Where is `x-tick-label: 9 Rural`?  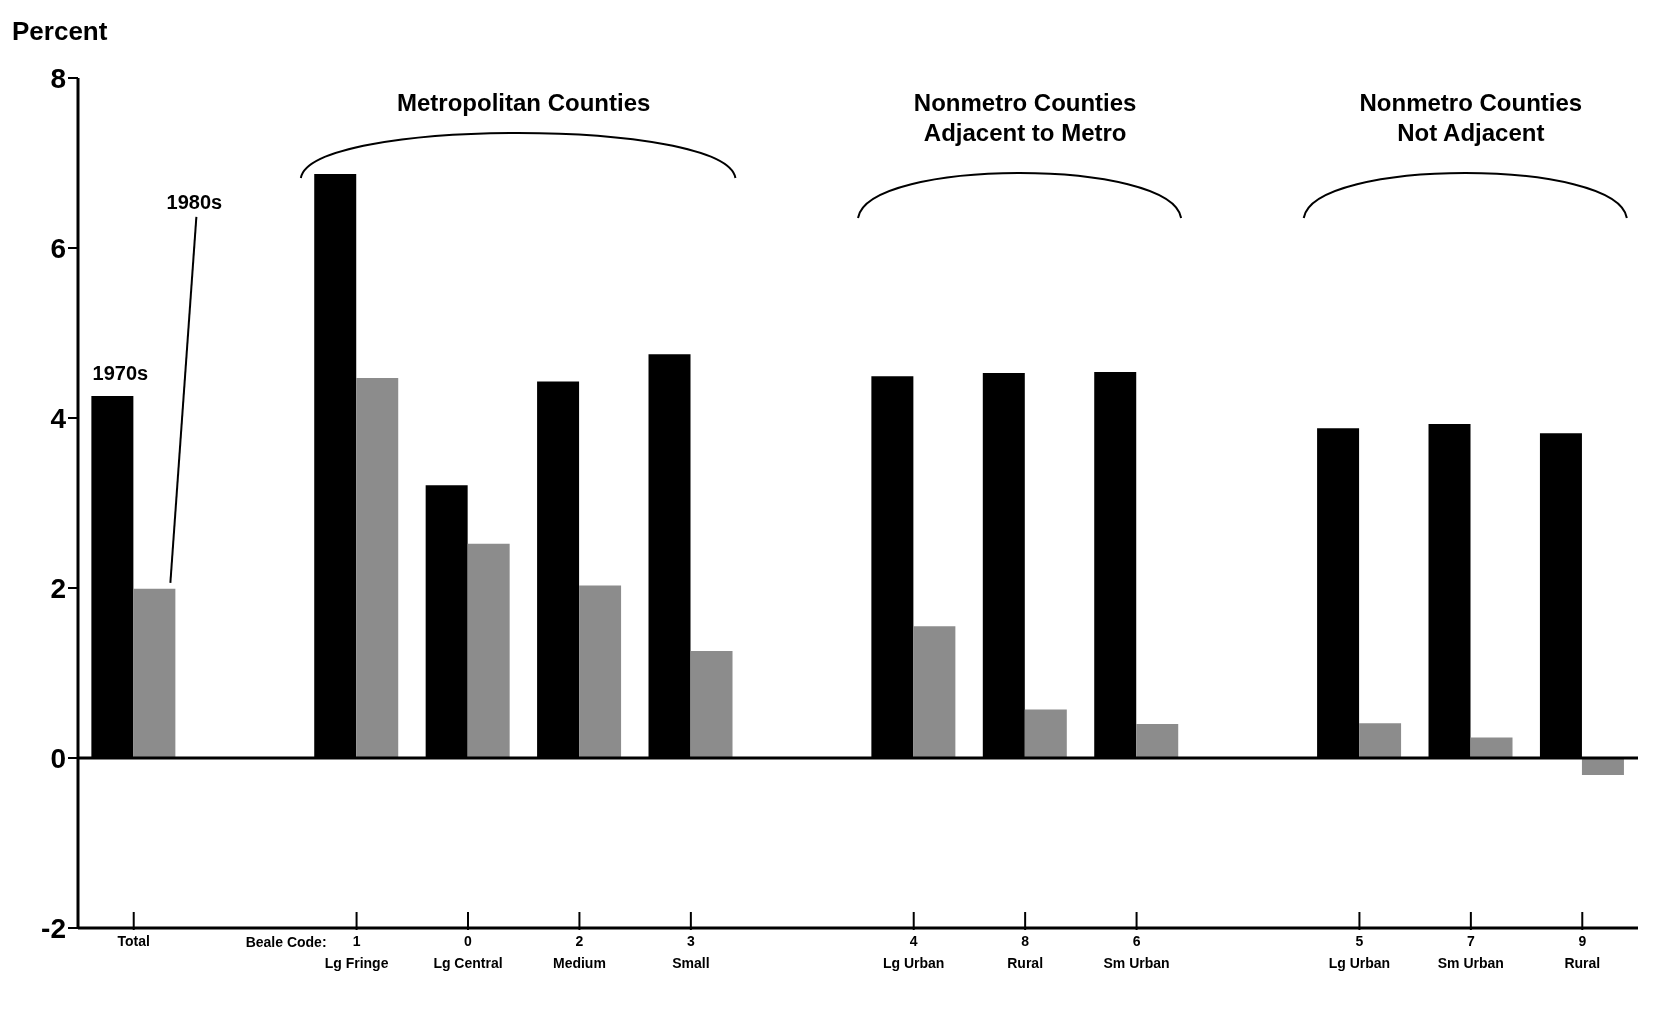
x-tick-label: 9 Rural is located at coordinates (1582, 952).